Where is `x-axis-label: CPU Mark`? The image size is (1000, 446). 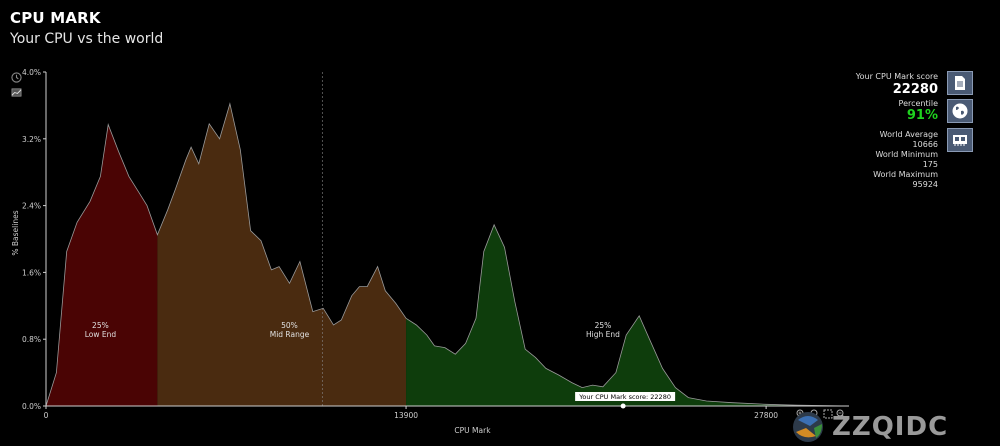
x-axis-label: CPU Mark is located at coordinates (472, 430).